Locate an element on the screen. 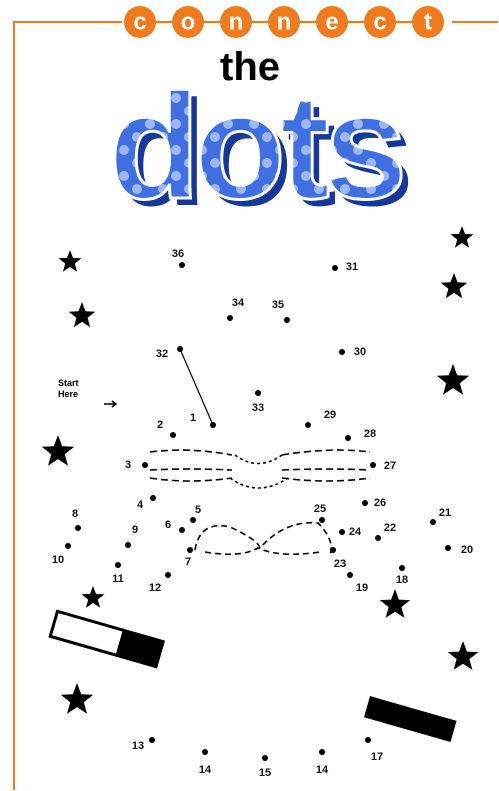 This screenshot has height=791, width=499. dot-number: 4 is located at coordinates (140, 505).